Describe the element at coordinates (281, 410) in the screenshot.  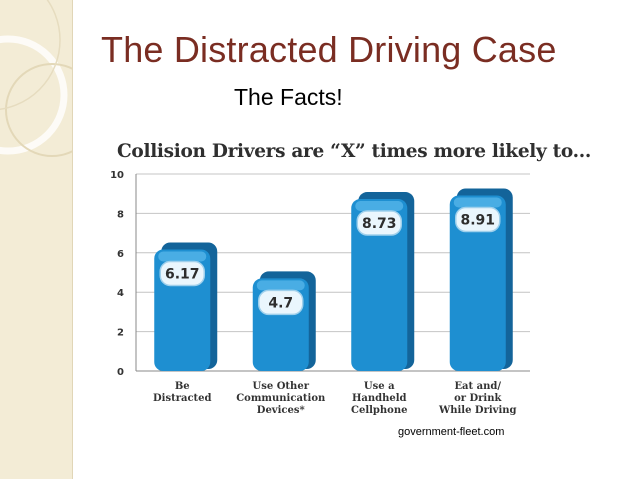
I see `category-label-1-2: Devices*` at that location.